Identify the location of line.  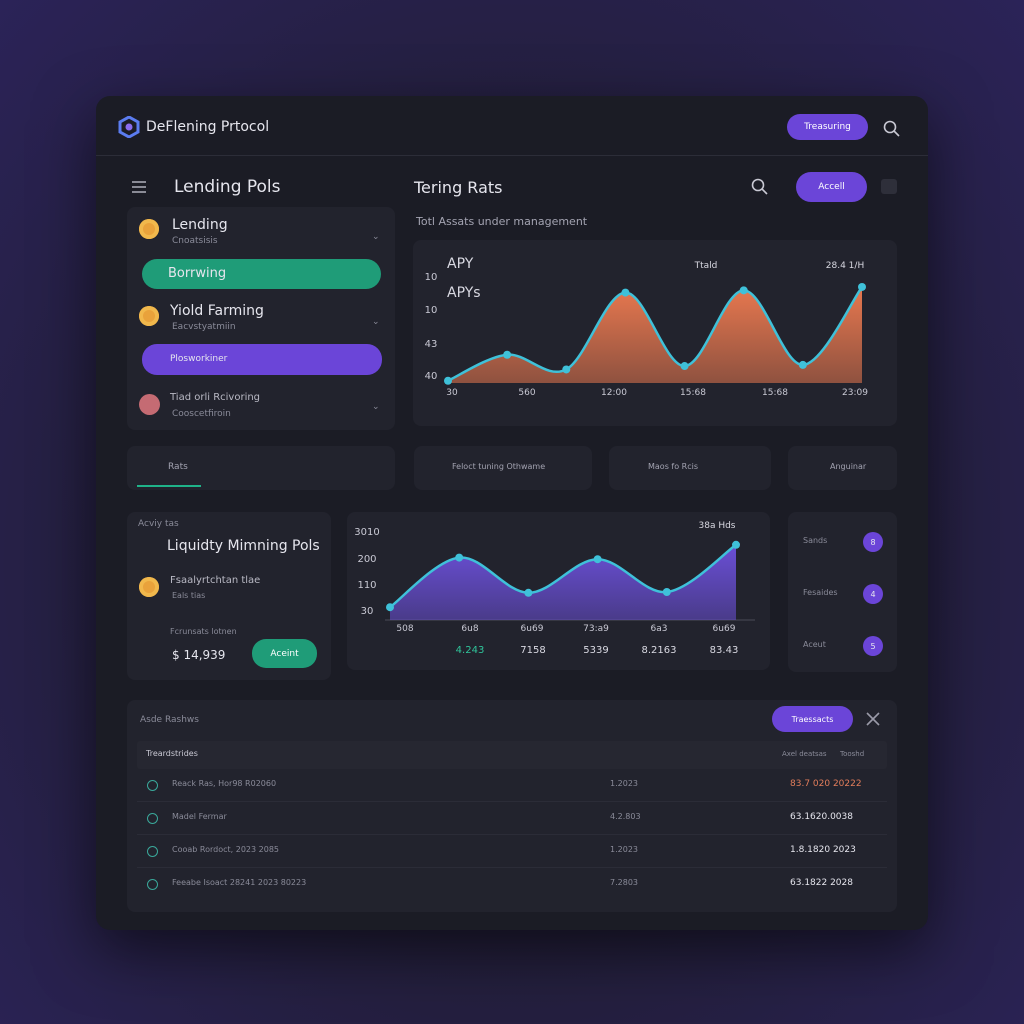
(563, 576).